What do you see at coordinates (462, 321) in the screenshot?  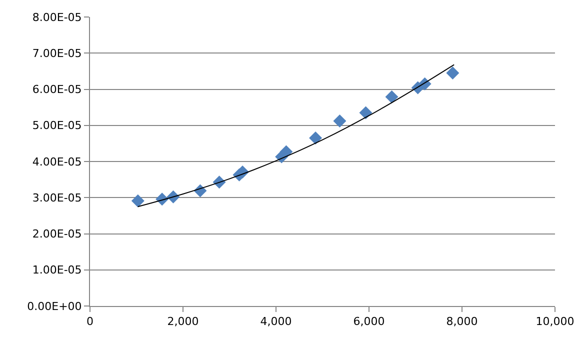 I see `x-tick-label: 8,000` at bounding box center [462, 321].